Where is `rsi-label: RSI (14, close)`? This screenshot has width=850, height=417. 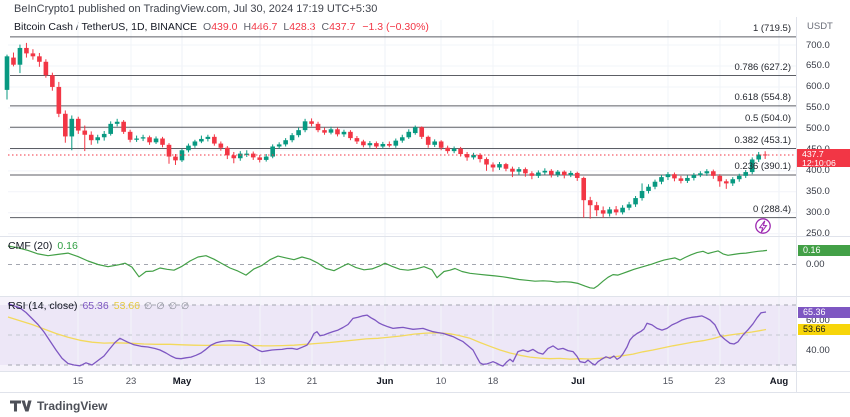
rsi-label: RSI (14, close) is located at coordinates (43, 305).